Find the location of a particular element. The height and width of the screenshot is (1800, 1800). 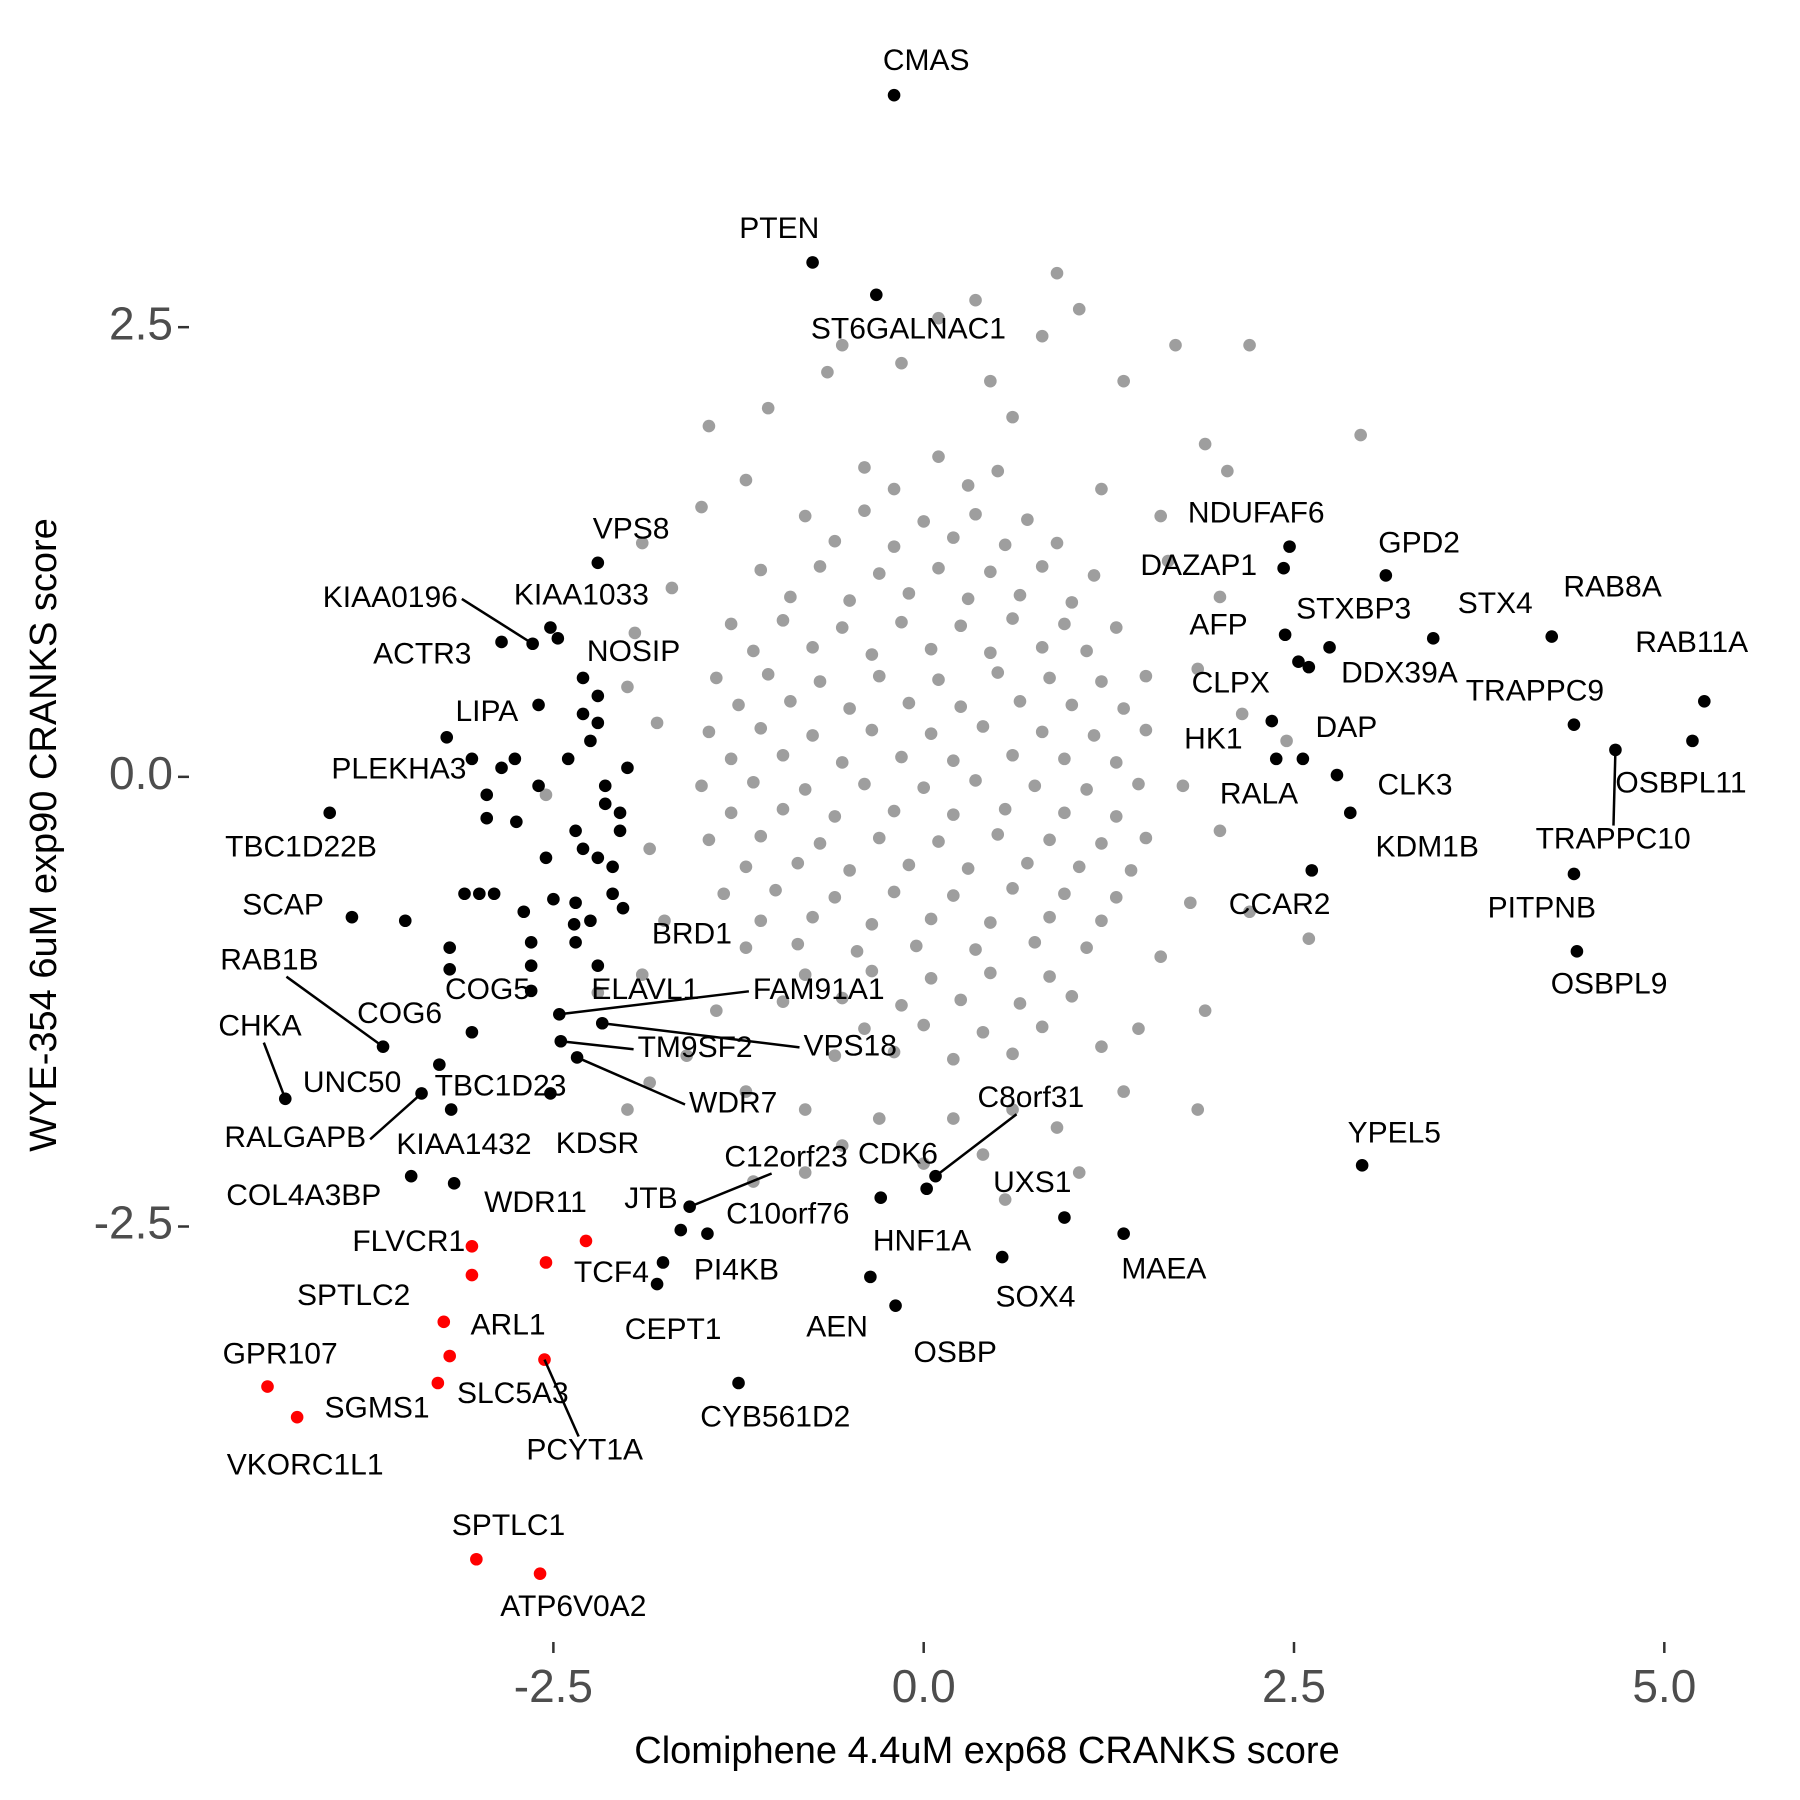

point-label: UXS1 is located at coordinates (1032, 1182).